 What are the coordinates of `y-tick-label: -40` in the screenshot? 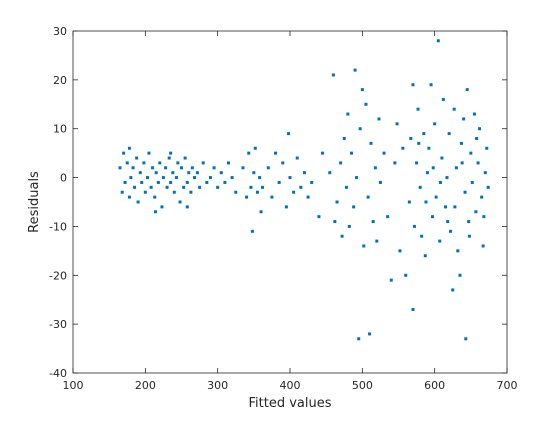 It's located at (58, 373).